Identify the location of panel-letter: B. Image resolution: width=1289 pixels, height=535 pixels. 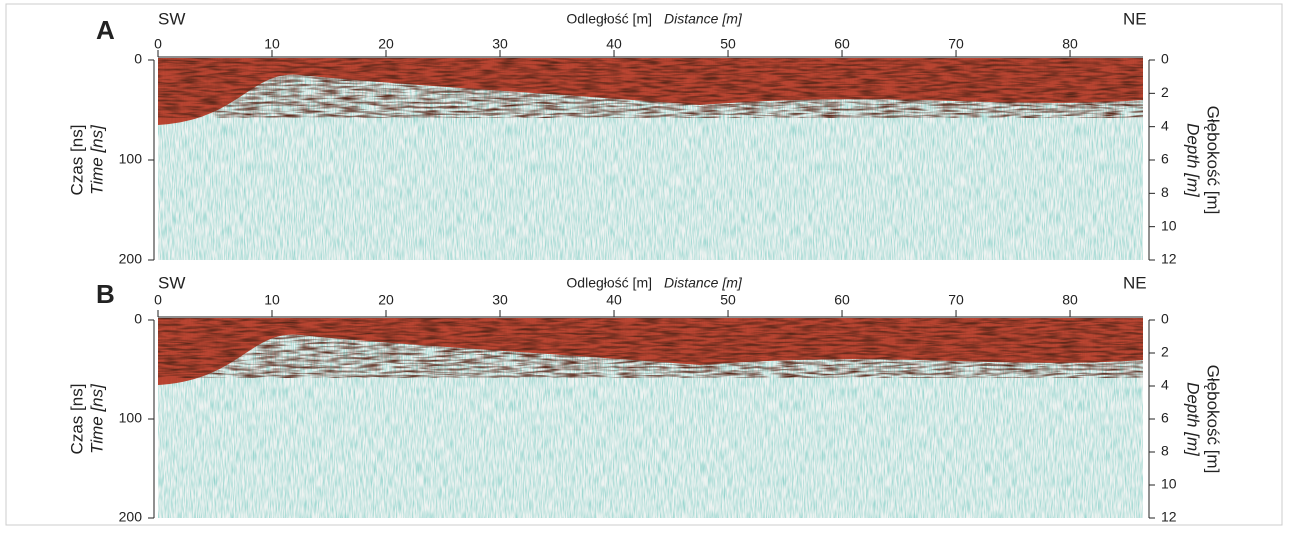
(105, 294).